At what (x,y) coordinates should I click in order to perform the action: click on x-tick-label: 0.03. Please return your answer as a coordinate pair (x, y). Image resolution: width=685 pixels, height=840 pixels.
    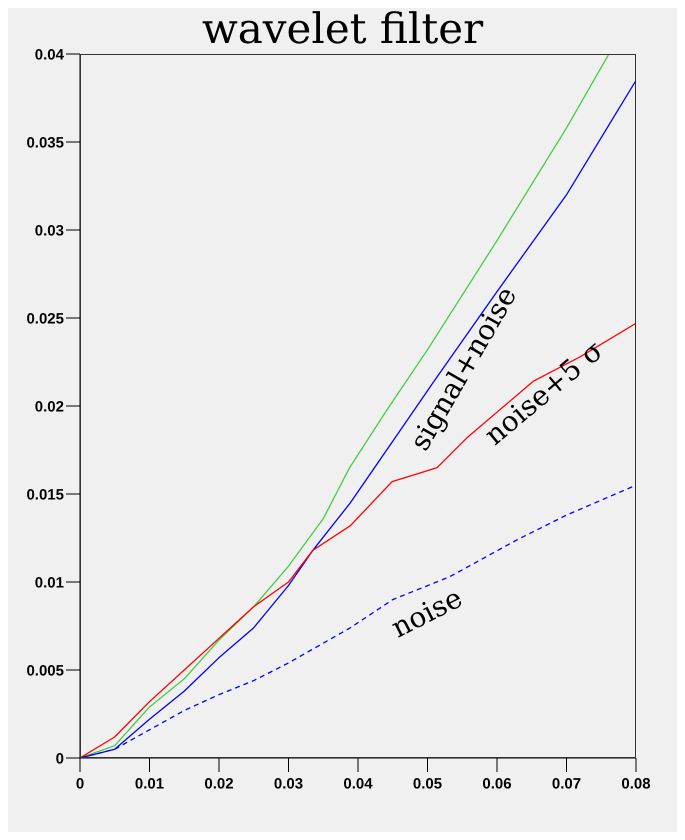
    Looking at the image, I should click on (289, 784).